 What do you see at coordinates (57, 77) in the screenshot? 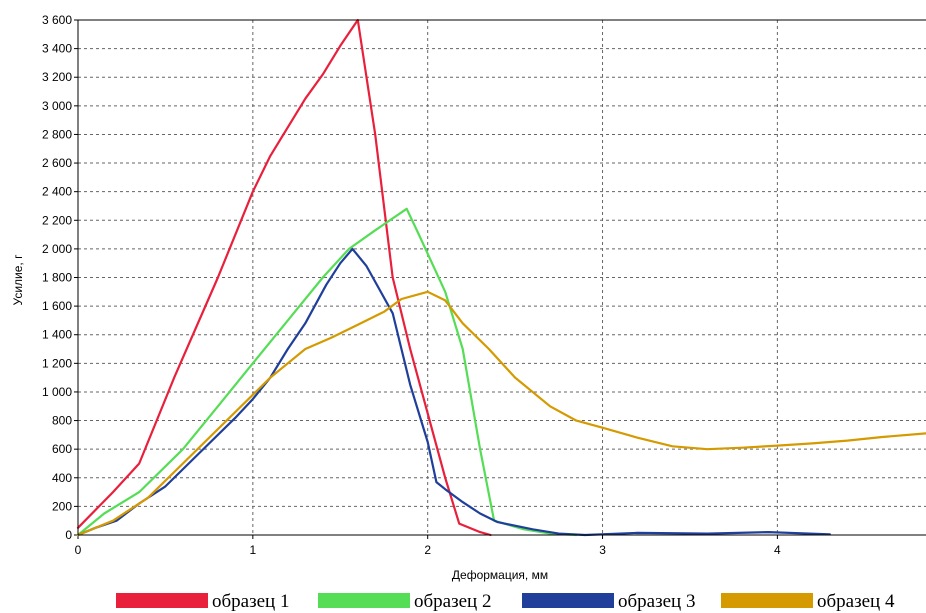
I see `y-tick-label: 3 200` at bounding box center [57, 77].